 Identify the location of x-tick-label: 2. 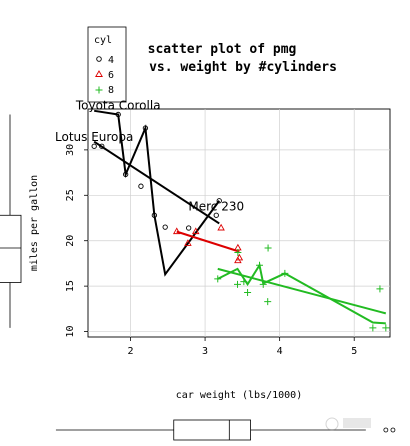
(130, 351).